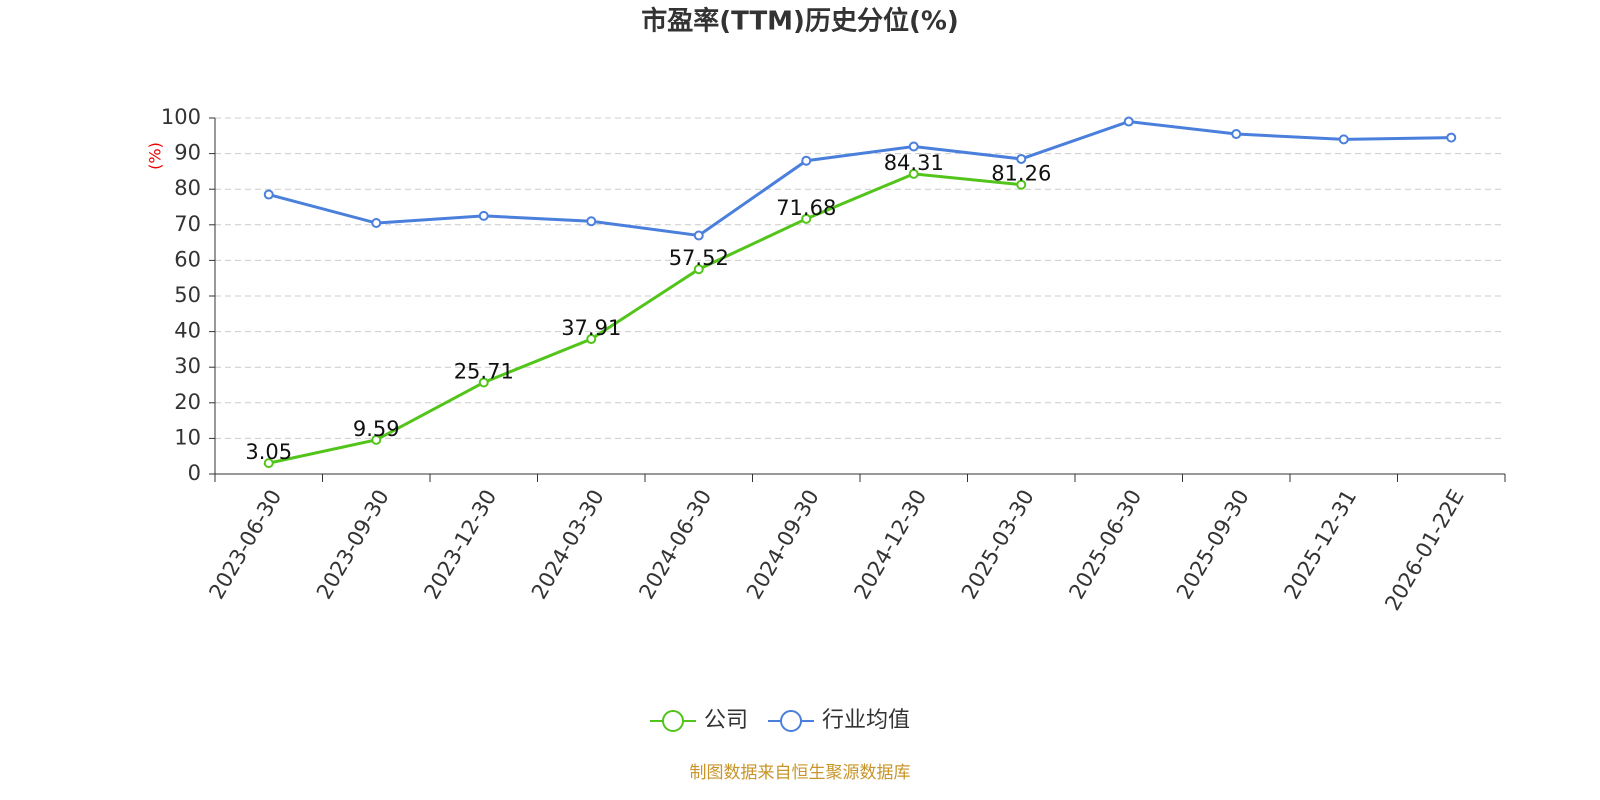  Describe the element at coordinates (1021, 174) in the screenshot. I see `data-label: 81.26` at that location.